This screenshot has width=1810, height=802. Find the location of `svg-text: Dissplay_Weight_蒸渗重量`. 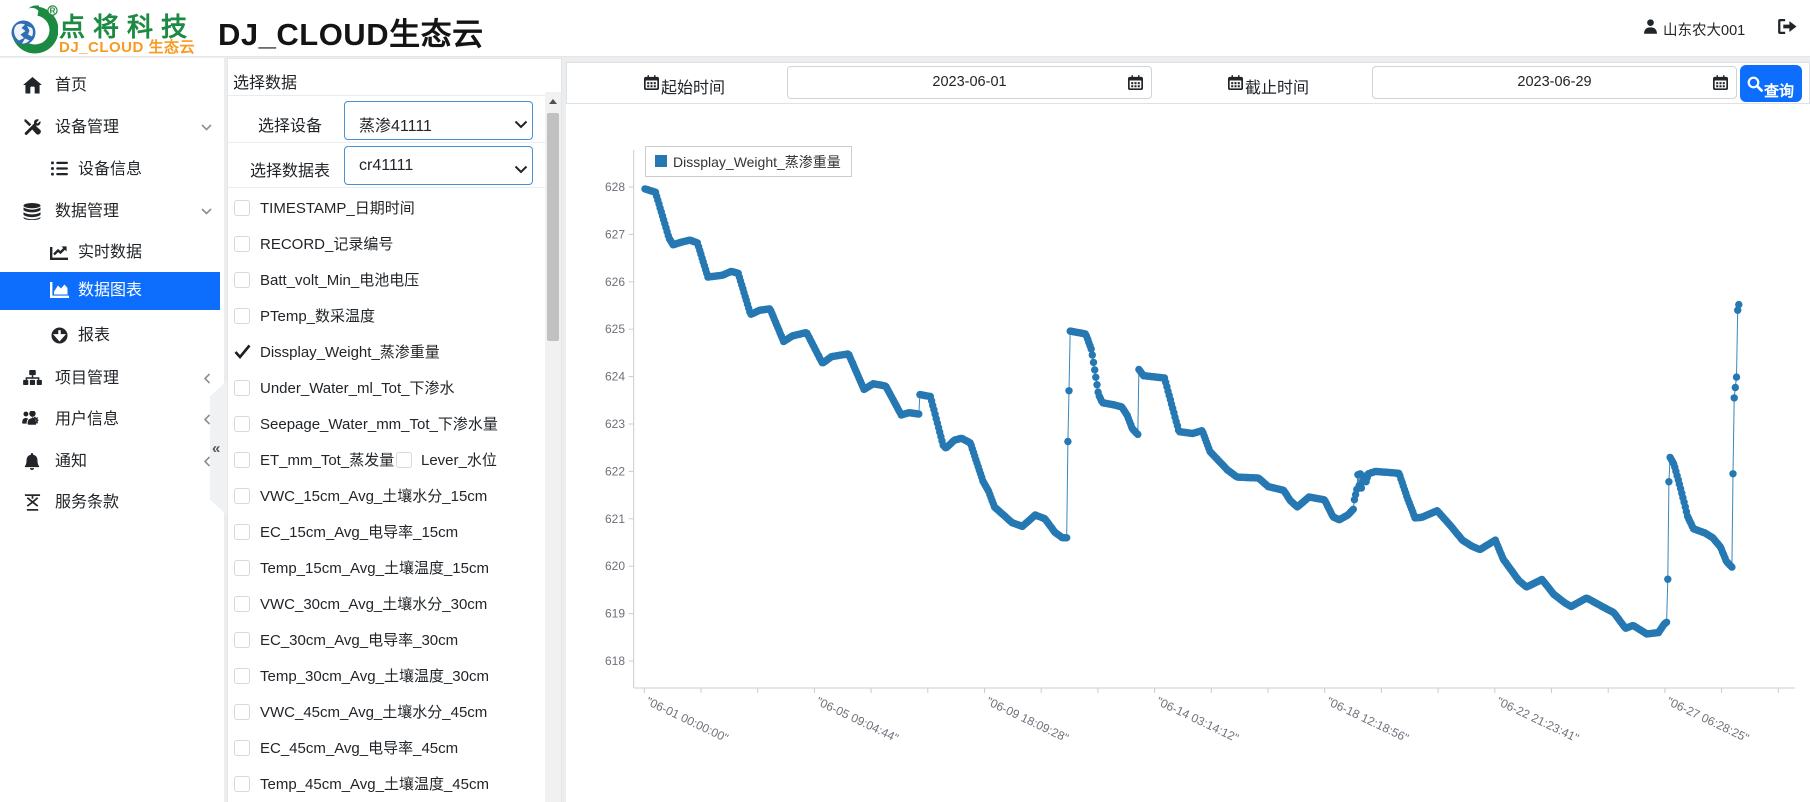

svg-text: Dissplay_Weight_蒸渗重量 is located at coordinates (757, 162).